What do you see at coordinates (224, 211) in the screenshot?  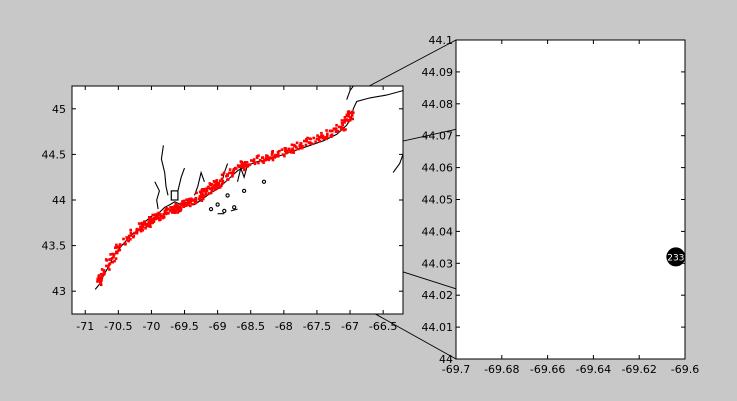 I see `island` at bounding box center [224, 211].